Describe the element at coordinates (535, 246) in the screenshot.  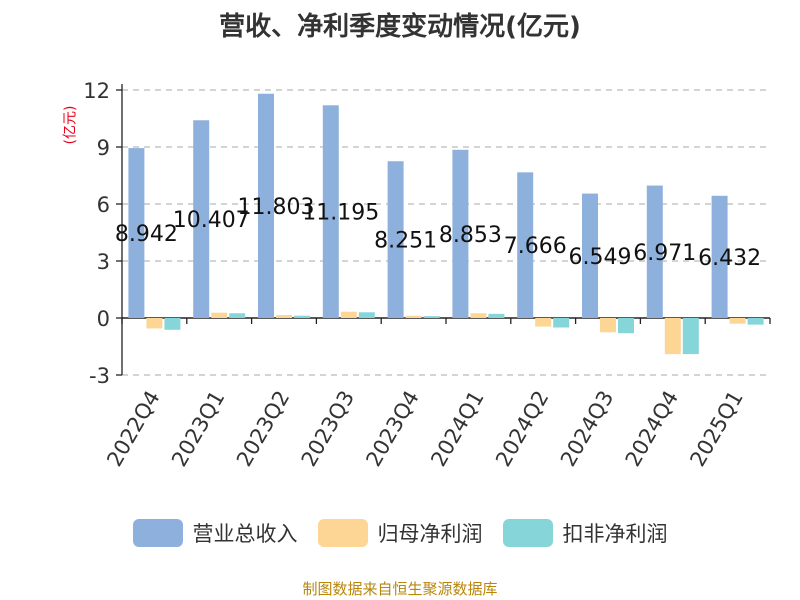
I see `data-label: 7.666` at that location.